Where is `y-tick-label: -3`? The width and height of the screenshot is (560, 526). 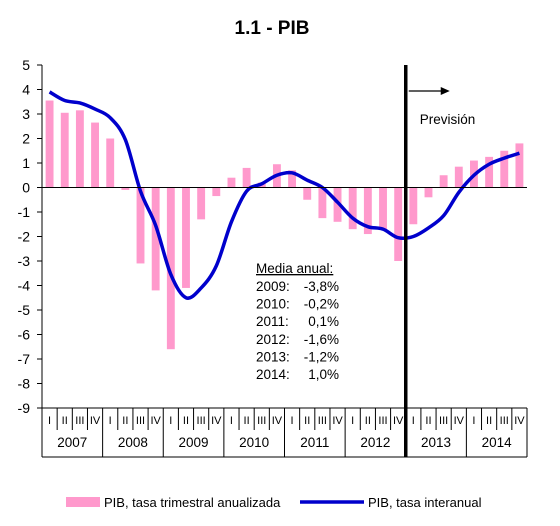 y-tick-label: -3 is located at coordinates (24, 261).